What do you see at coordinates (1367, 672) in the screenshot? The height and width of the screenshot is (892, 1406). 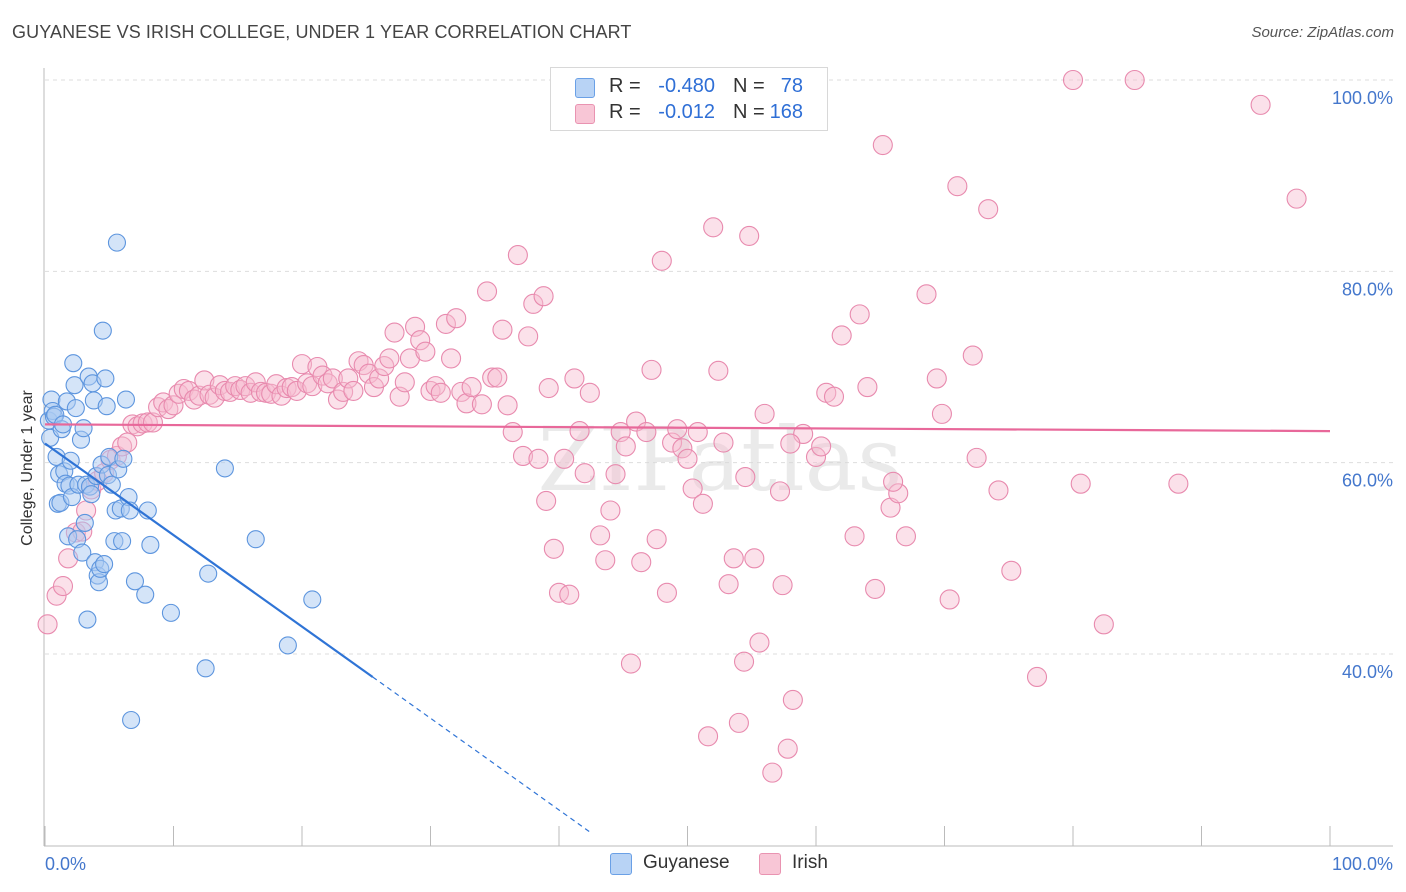 I see `y-tick-label: 40.0%` at bounding box center [1367, 672].